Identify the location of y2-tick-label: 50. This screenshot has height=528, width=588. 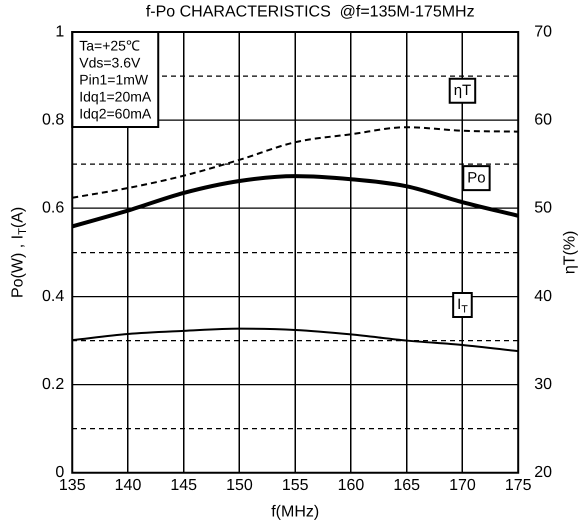
(543, 208).